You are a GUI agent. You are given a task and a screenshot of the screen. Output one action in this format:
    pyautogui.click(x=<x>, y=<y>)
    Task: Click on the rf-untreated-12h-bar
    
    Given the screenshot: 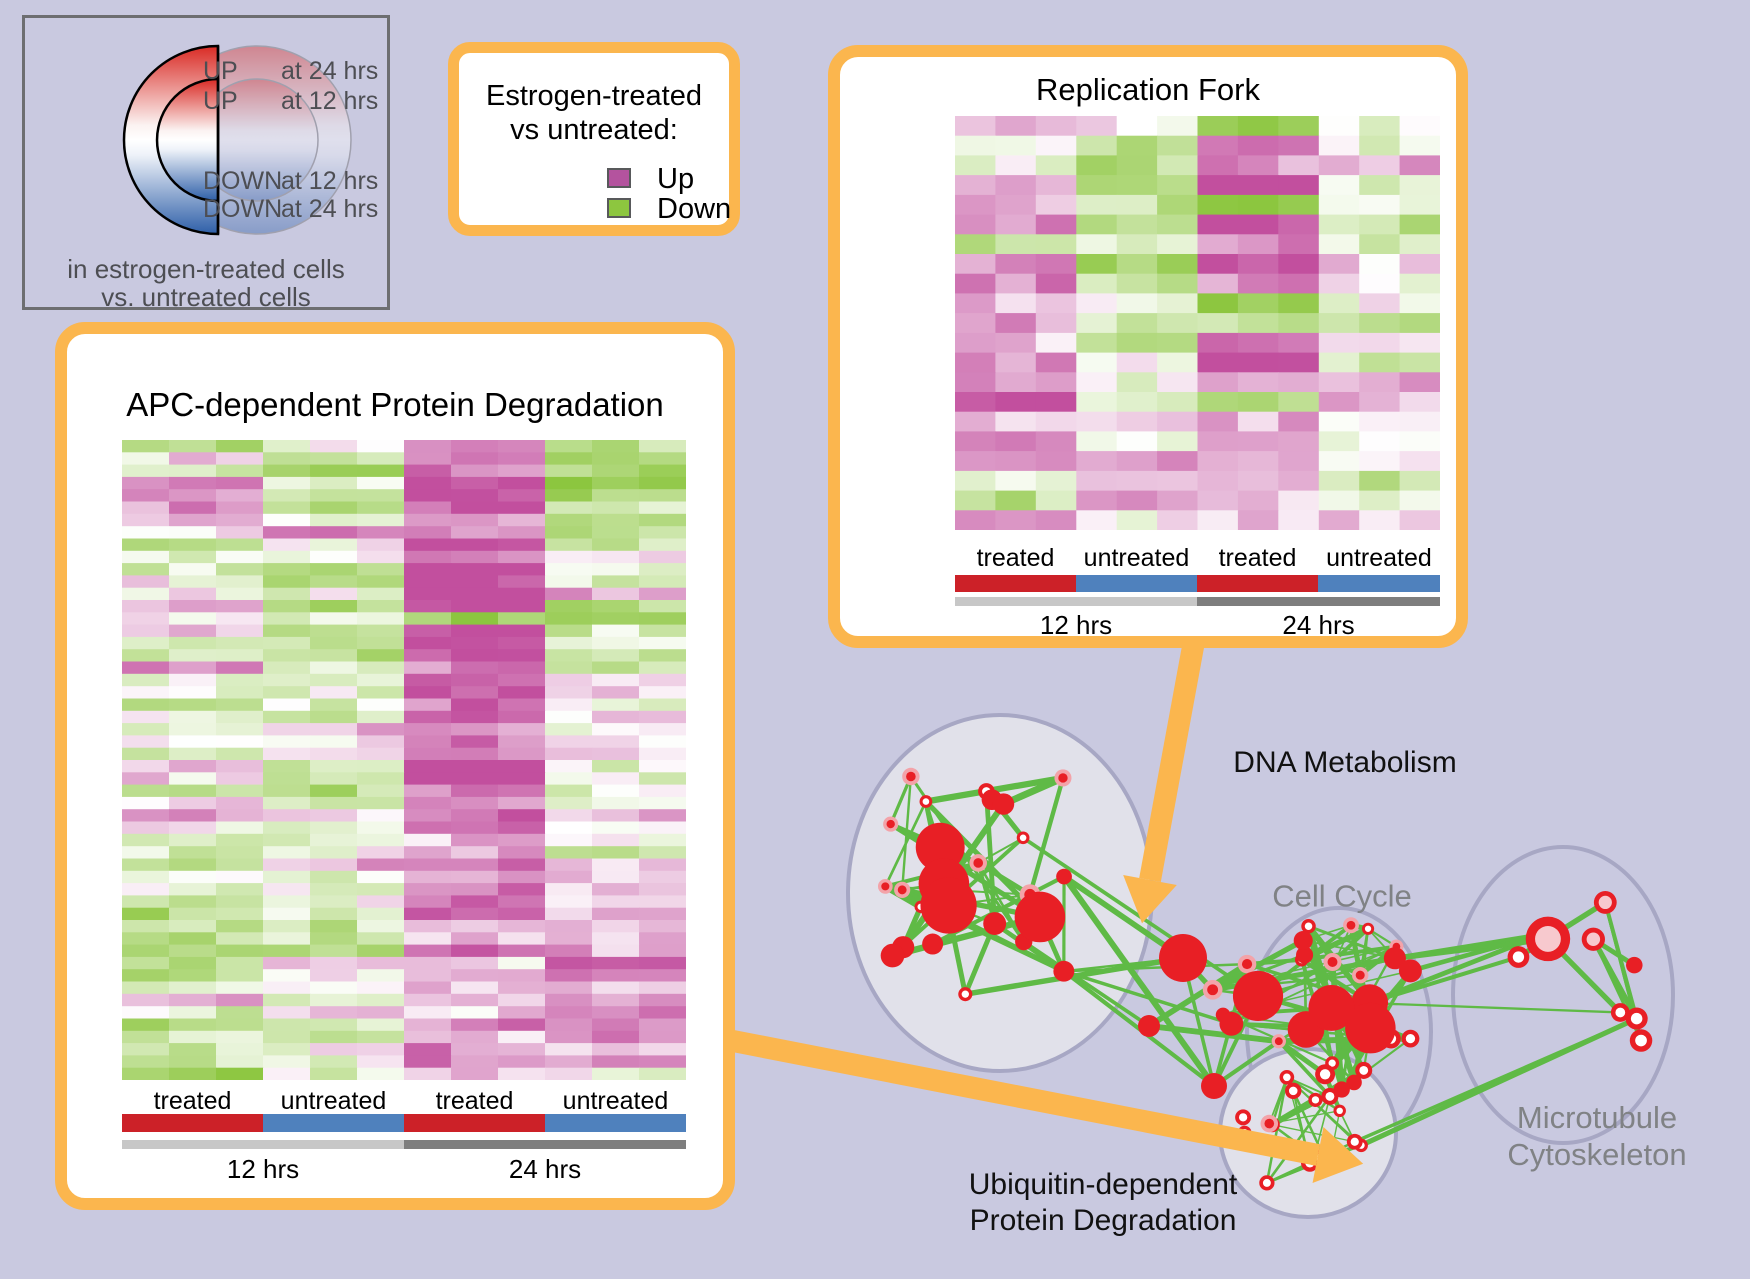 What is the action you would take?
    pyautogui.click(x=1136, y=583)
    